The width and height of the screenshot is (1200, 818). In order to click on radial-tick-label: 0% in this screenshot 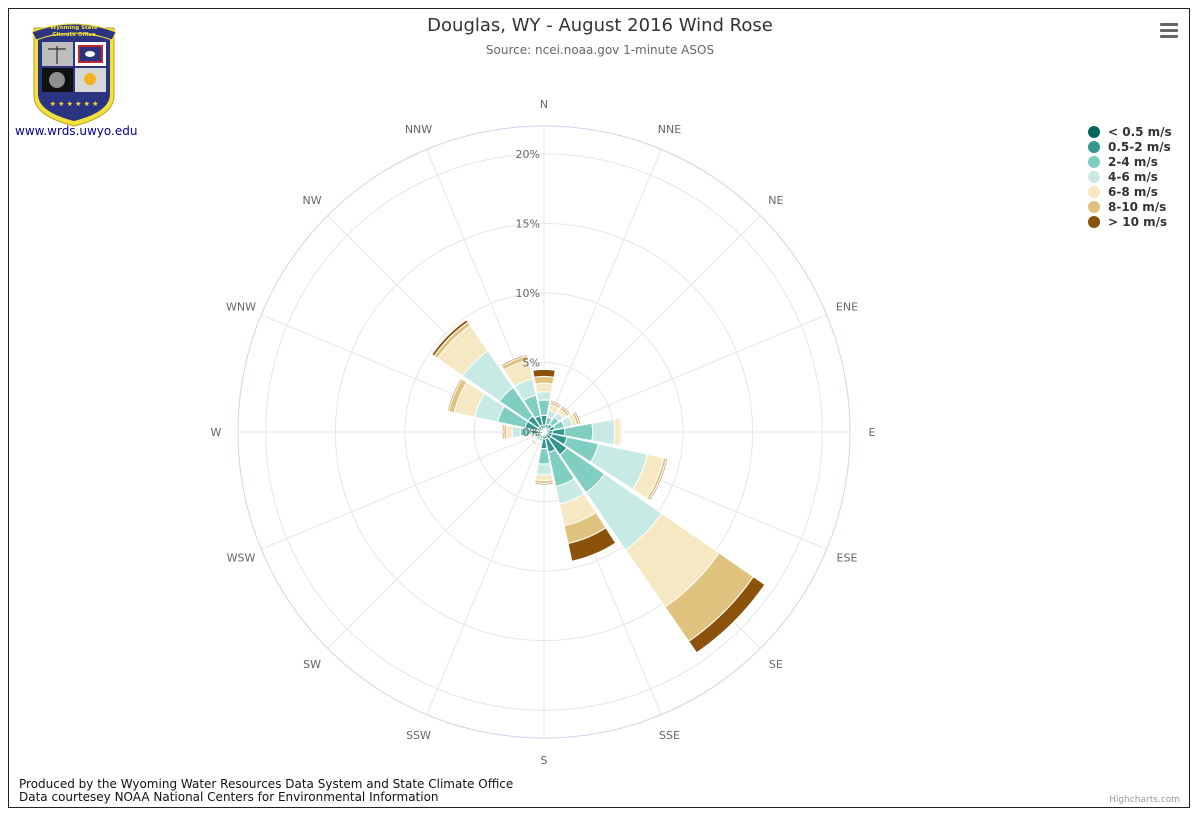, I will do `click(531, 432)`.